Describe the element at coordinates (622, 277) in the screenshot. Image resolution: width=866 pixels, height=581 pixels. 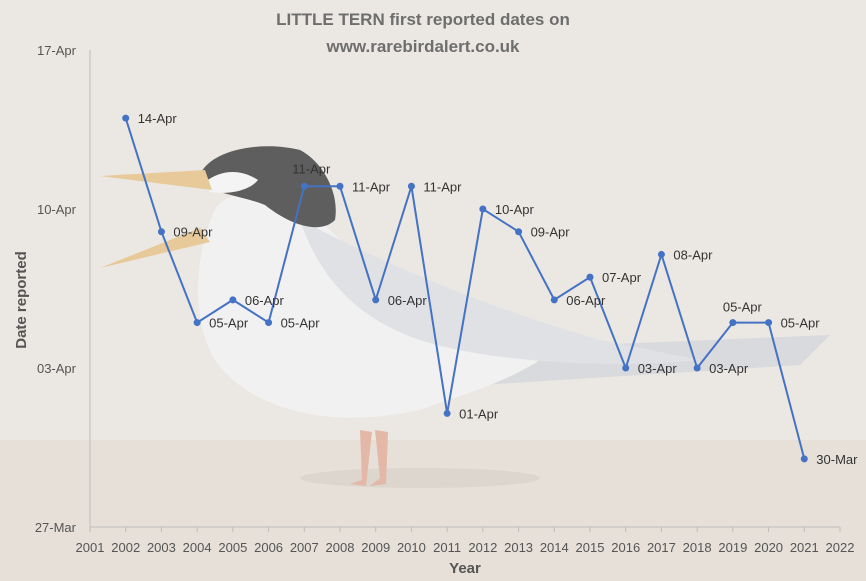
I see `data-label: 07-Apr` at that location.